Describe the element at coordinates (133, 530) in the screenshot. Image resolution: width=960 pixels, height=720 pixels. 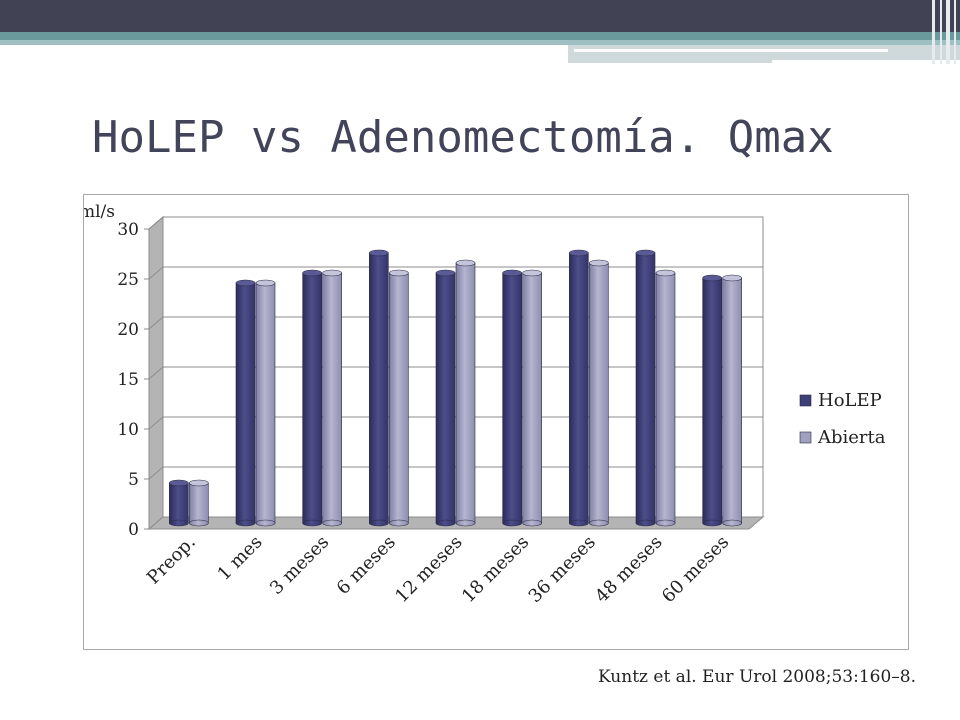
I see `y-tick-label: 0` at that location.